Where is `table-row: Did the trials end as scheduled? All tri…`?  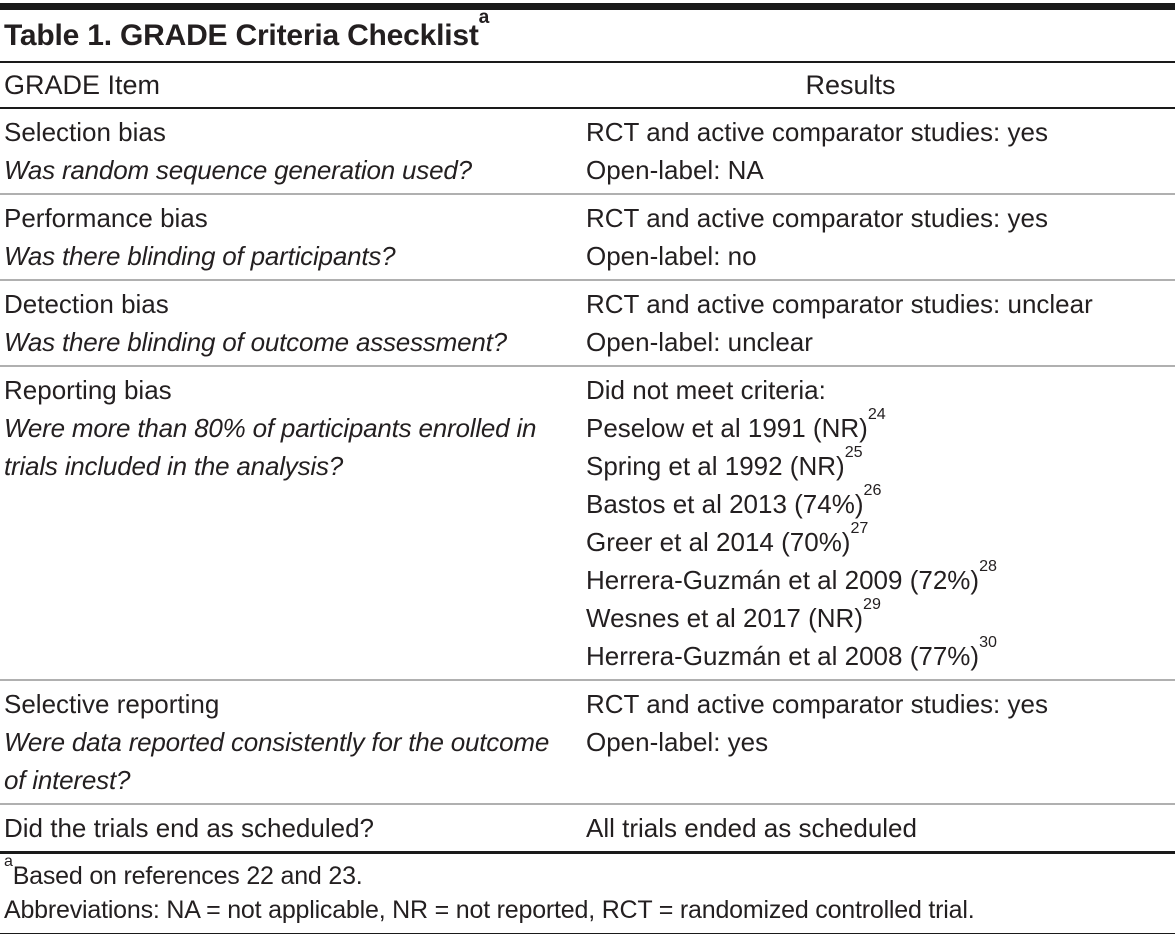
table-row: Did the trials end as scheduled? All tri… is located at coordinates (587, 828).